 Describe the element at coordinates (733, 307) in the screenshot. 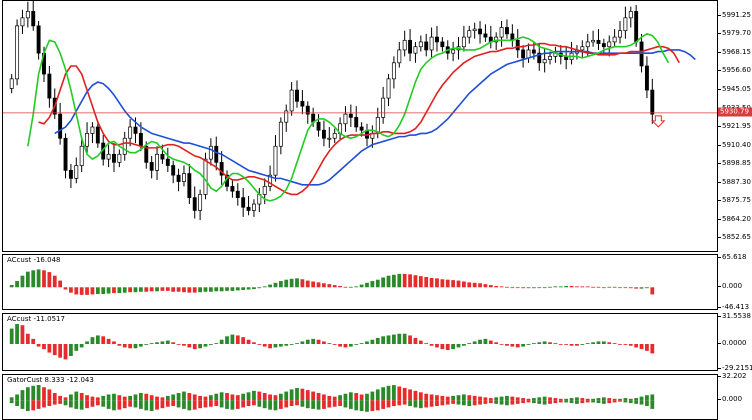

I see `axis-tick-label: -46.413` at that location.